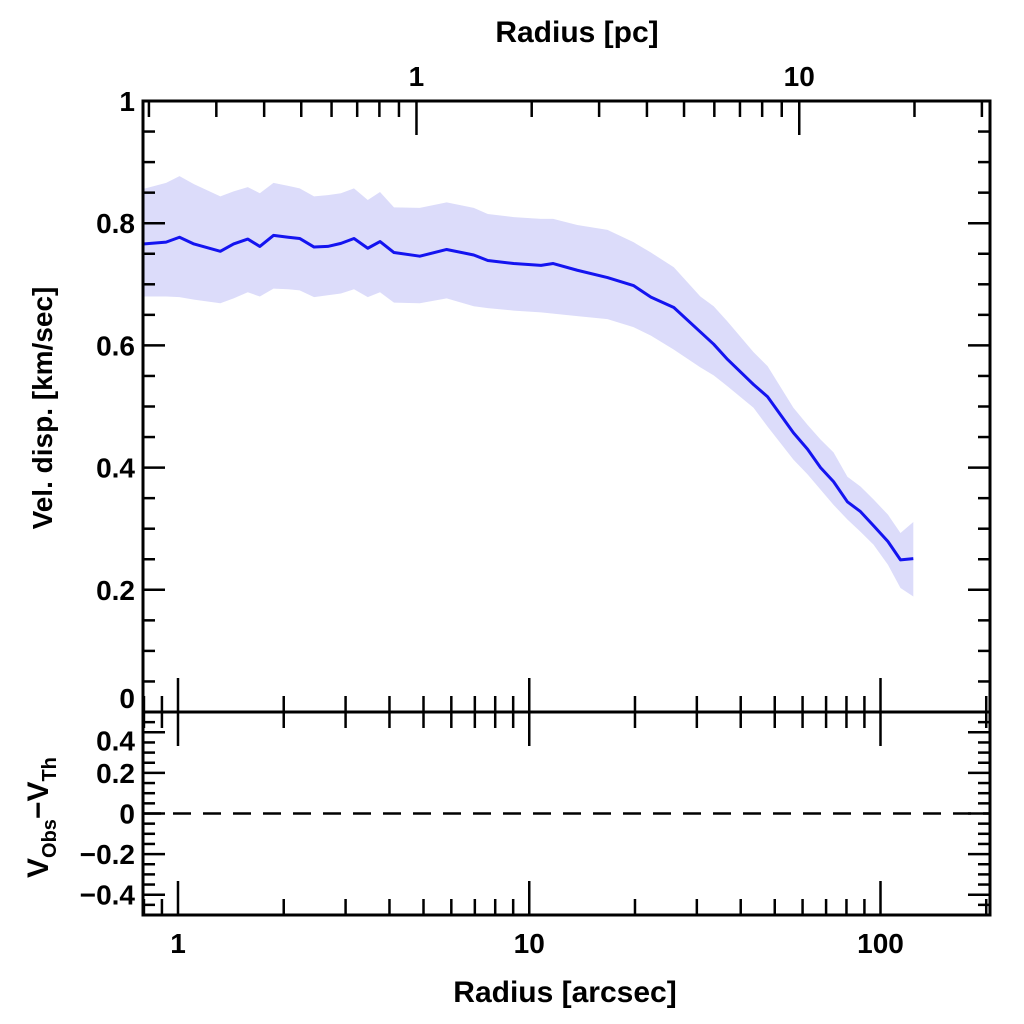  What do you see at coordinates (564, 992) in the screenshot?
I see `x-axis-label: Radius [arcsec]` at bounding box center [564, 992].